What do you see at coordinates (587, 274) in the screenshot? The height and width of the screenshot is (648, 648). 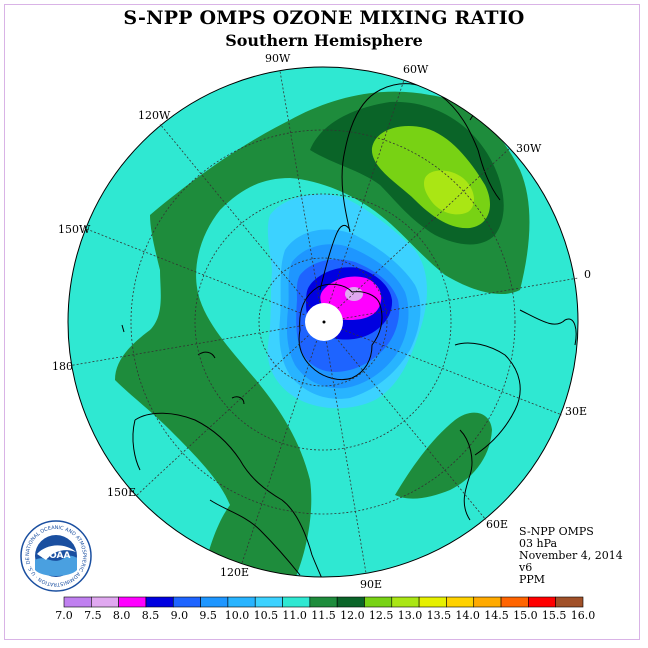 I see `meridian-label-0: 0` at bounding box center [587, 274].